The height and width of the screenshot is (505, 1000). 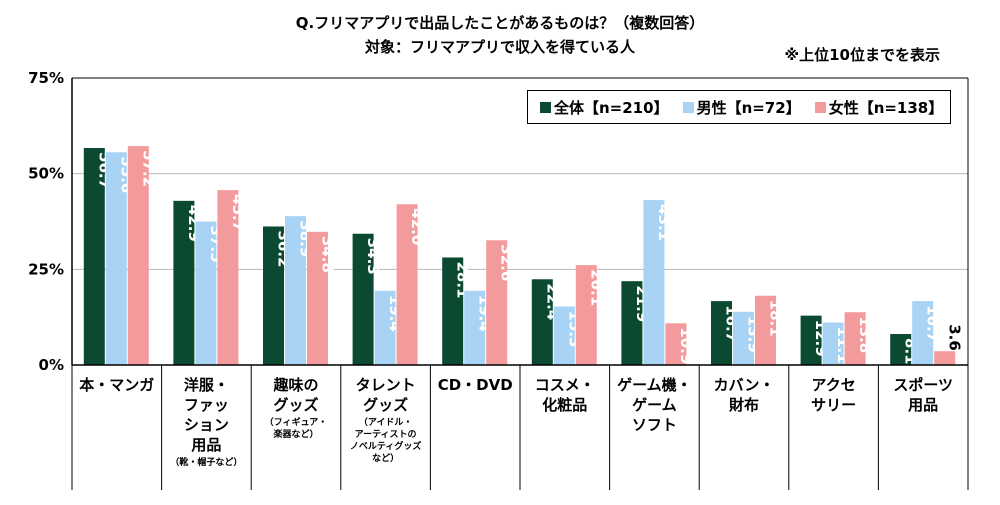 I want to click on data-label: 18.1, so click(x=776, y=318).